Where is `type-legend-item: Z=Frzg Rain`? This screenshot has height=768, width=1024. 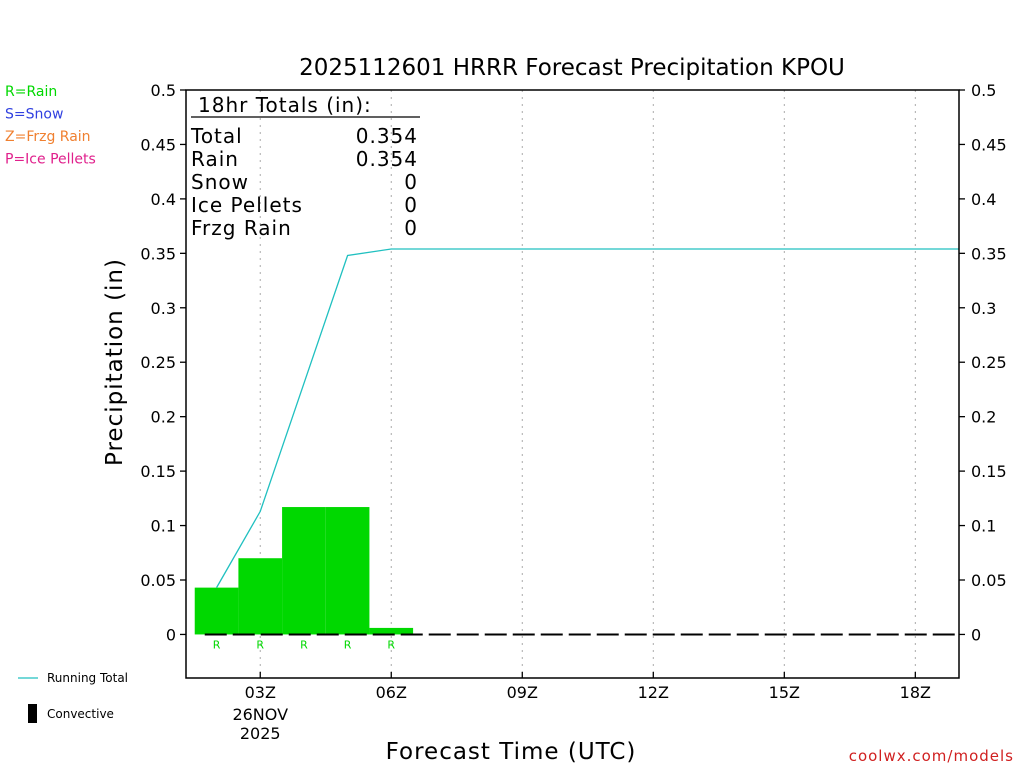
type-legend-item: Z=Frzg Rain is located at coordinates (48, 137).